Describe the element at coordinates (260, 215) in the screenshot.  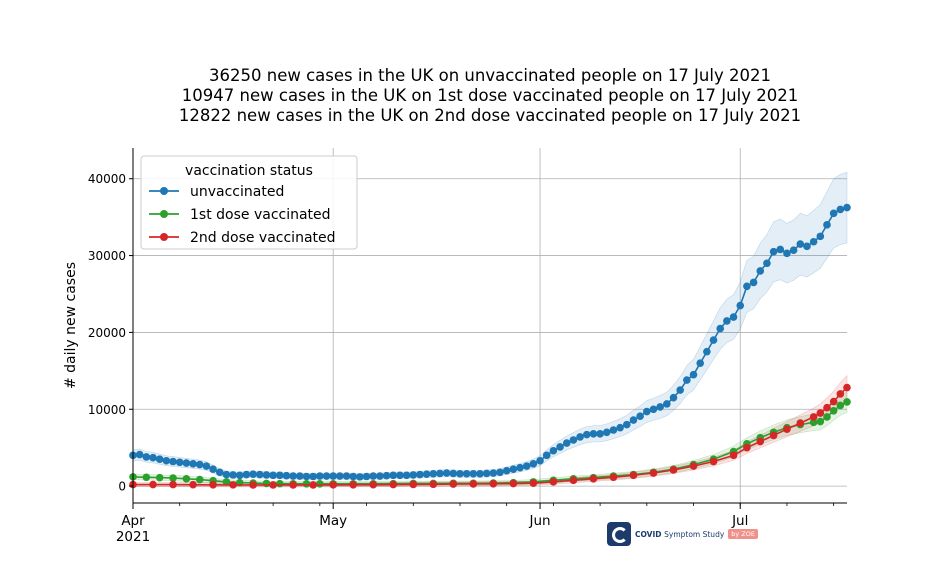
I see `legend-label: 1st dose vaccinated` at that location.